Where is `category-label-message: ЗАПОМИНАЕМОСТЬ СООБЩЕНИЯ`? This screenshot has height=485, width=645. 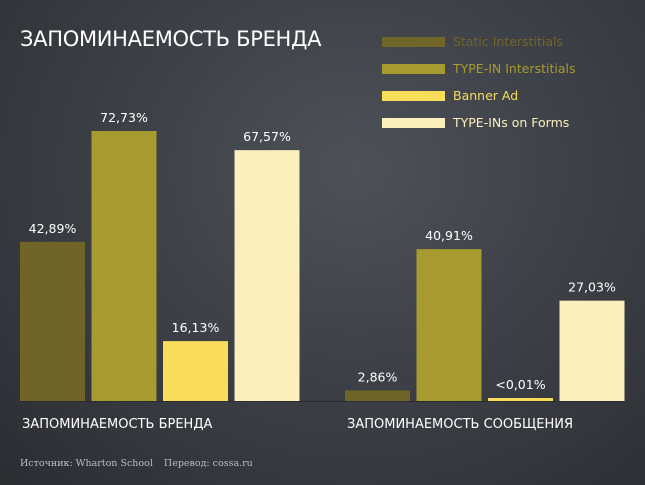 category-label-message: ЗАПОМИНАЕМОСТЬ СООБЩЕНИЯ is located at coordinates (460, 424).